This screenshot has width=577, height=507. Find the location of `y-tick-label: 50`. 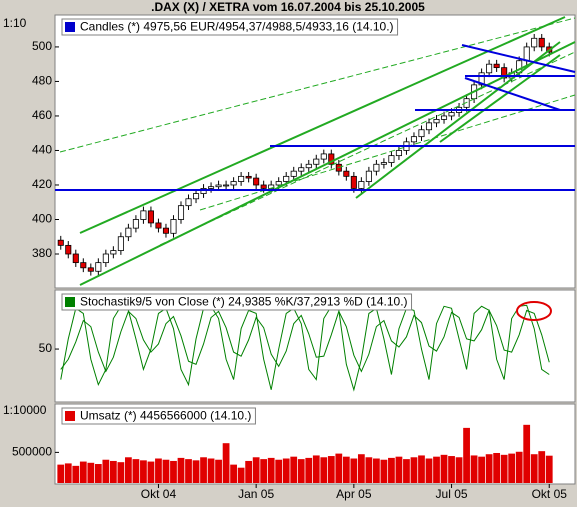

y-tick-label: 50 is located at coordinates (46, 348).